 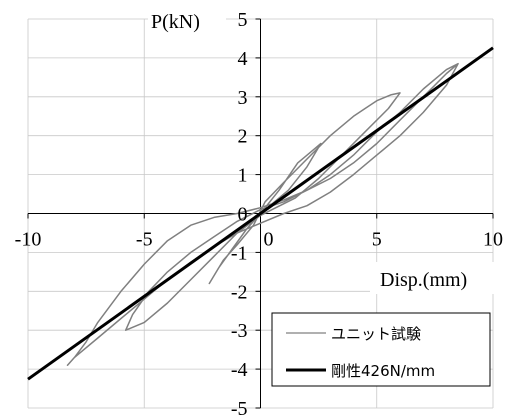 What do you see at coordinates (376, 334) in the screenshot?
I see `legend-label-unit-test: ユニット試験` at bounding box center [376, 334].